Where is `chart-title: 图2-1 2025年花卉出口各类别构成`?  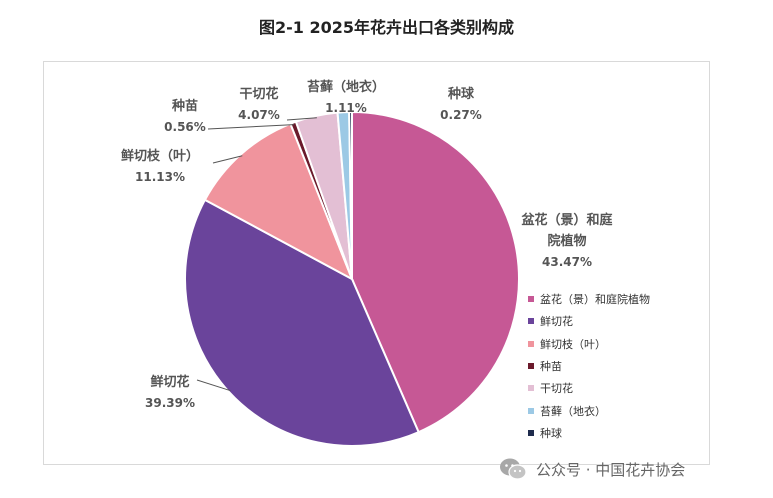 chart-title: 图2-1 2025年花卉出口各类别构成 is located at coordinates (386, 27).